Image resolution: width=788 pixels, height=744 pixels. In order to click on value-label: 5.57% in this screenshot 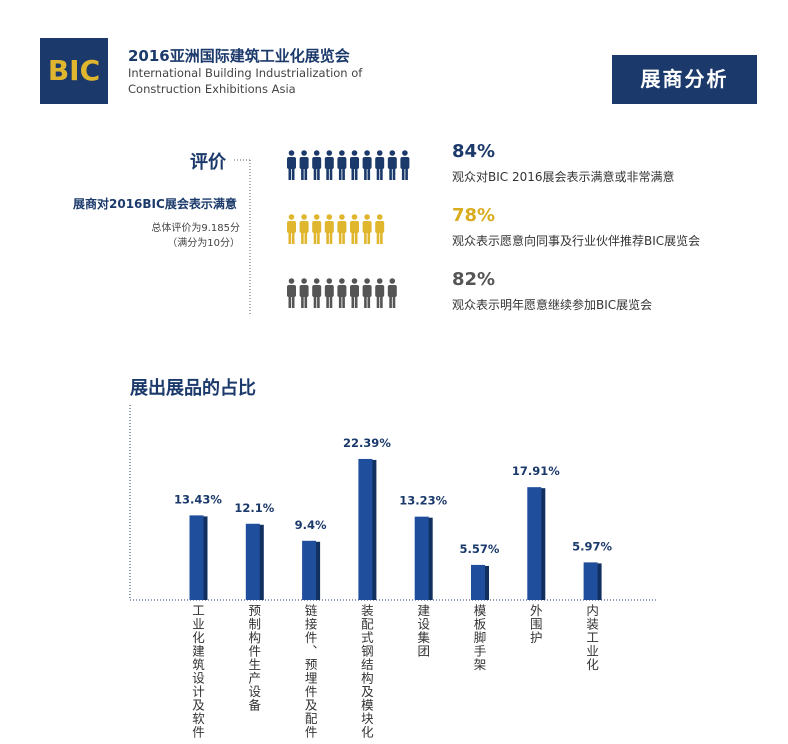, I will do `click(480, 549)`.